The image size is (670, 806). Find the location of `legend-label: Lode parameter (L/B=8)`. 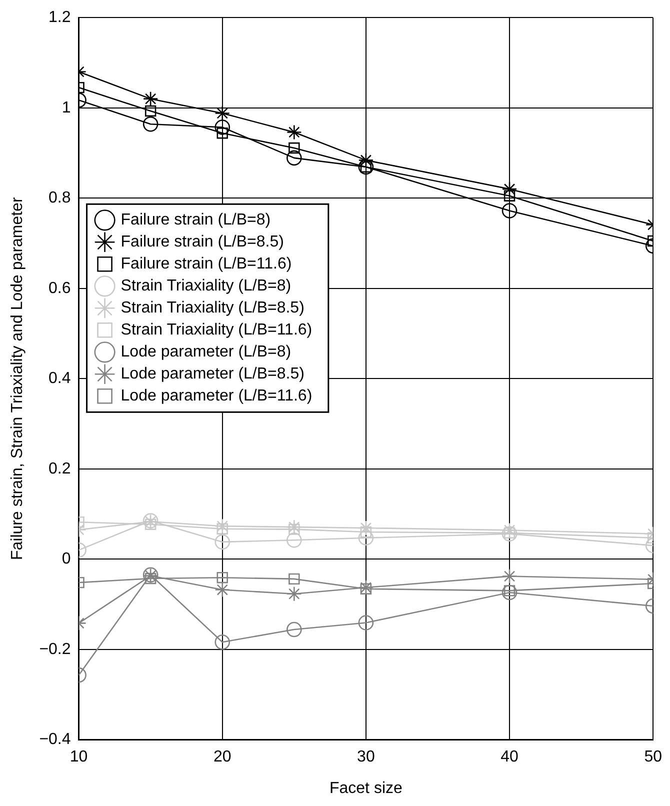

legend-label: Lode parameter (L/B=8) is located at coordinates (206, 352).